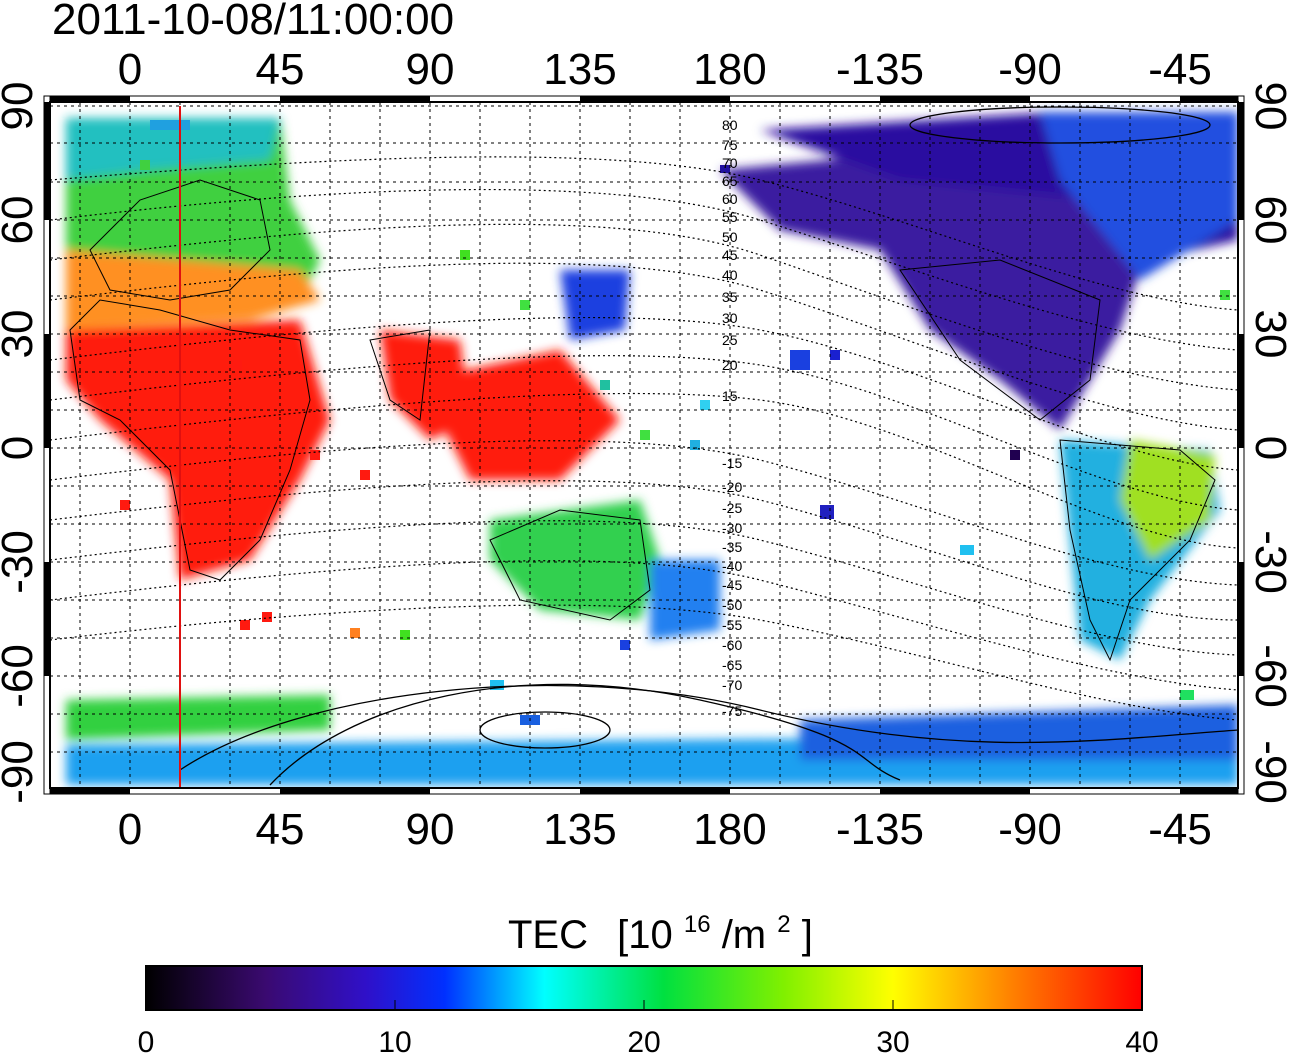 The image size is (1292, 1057). Describe the element at coordinates (744, 935) in the screenshot. I see `colorbar-unit-mid: /m` at that location.